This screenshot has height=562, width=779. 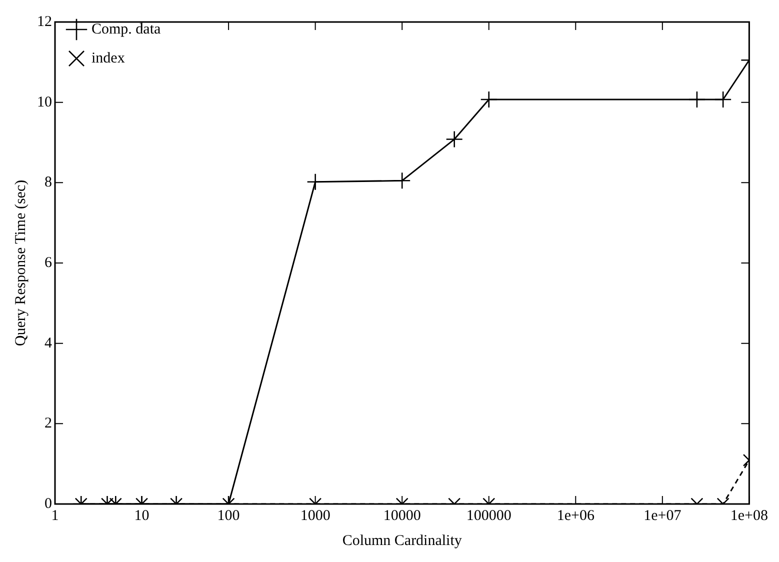 What do you see at coordinates (44, 22) in the screenshot?
I see `y-tick-label: 12` at bounding box center [44, 22].